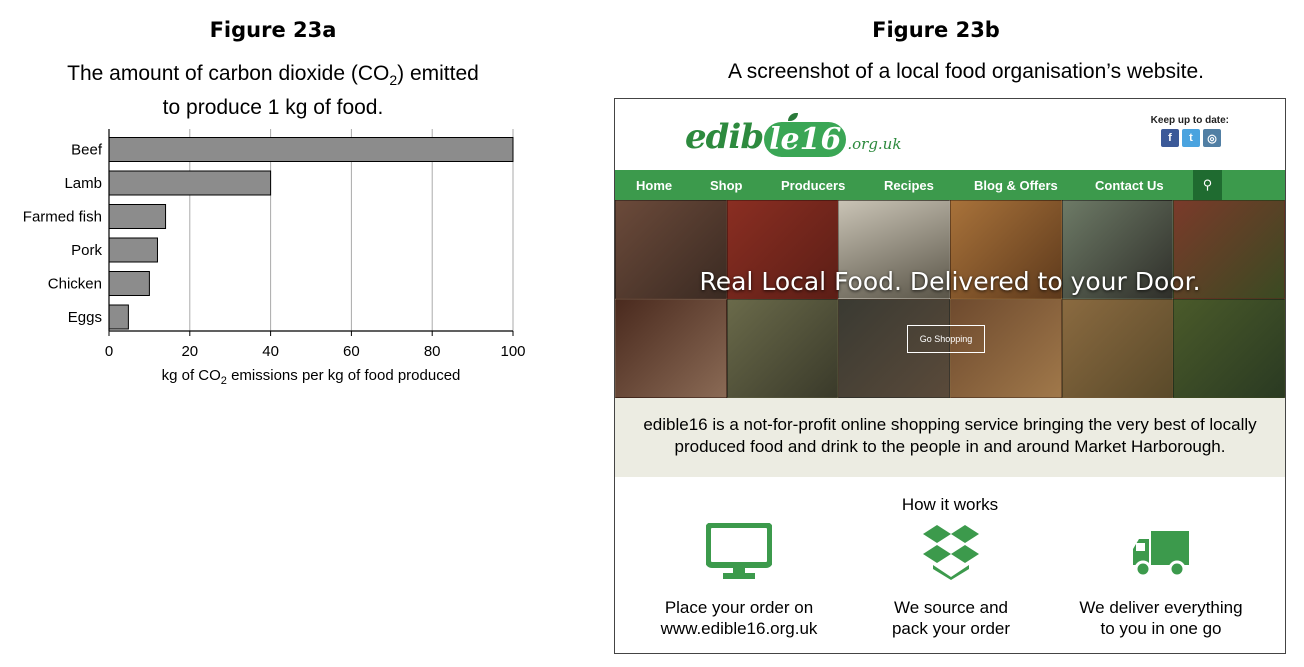  I want to click on x-tick-label: 20, so click(189, 351).